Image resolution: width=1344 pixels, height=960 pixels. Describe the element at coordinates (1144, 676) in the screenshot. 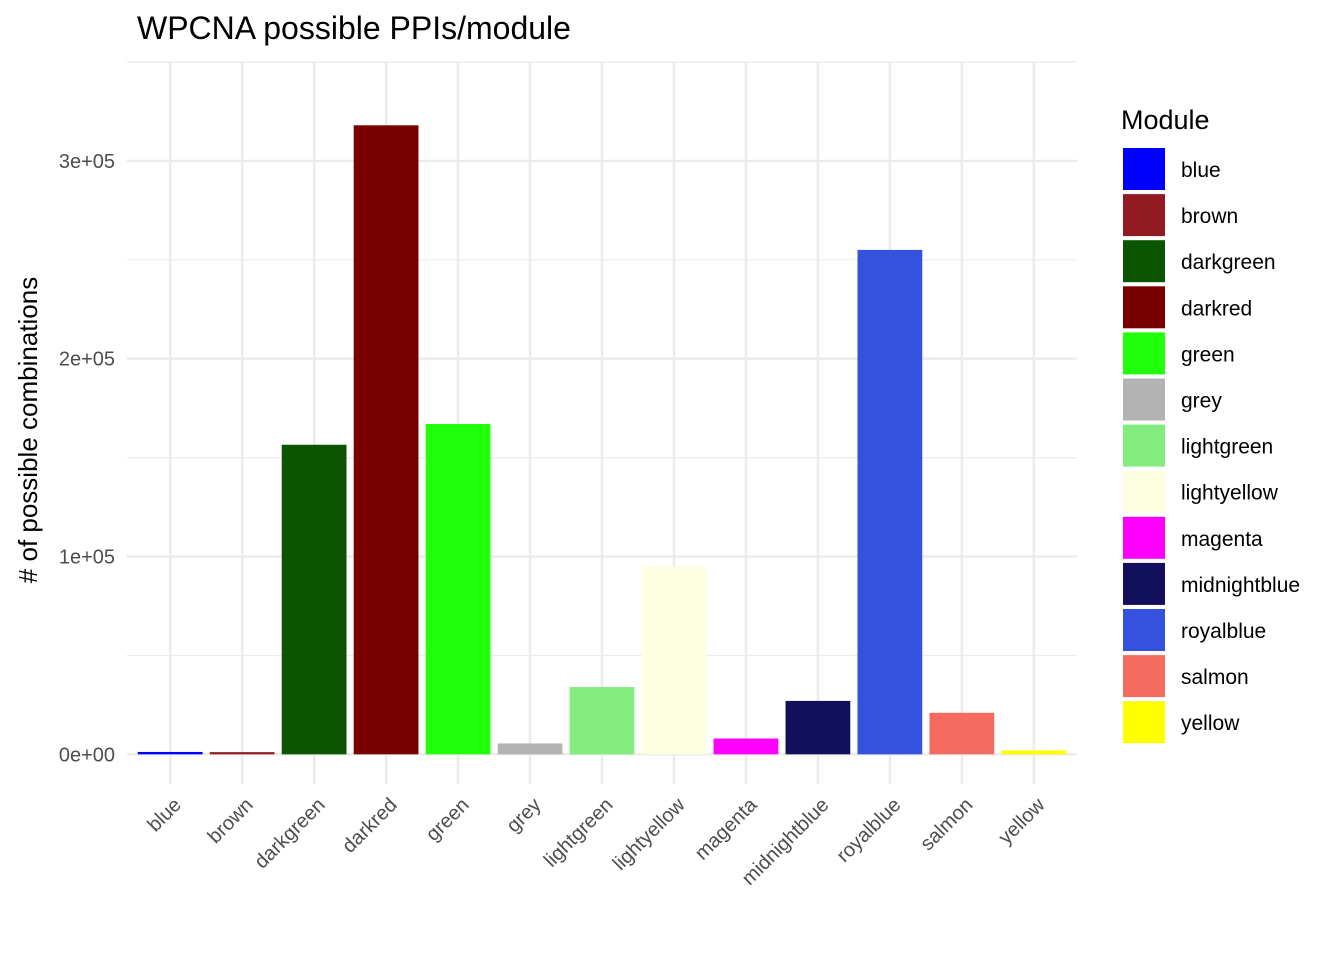

I see `legend-key-salmon` at that location.